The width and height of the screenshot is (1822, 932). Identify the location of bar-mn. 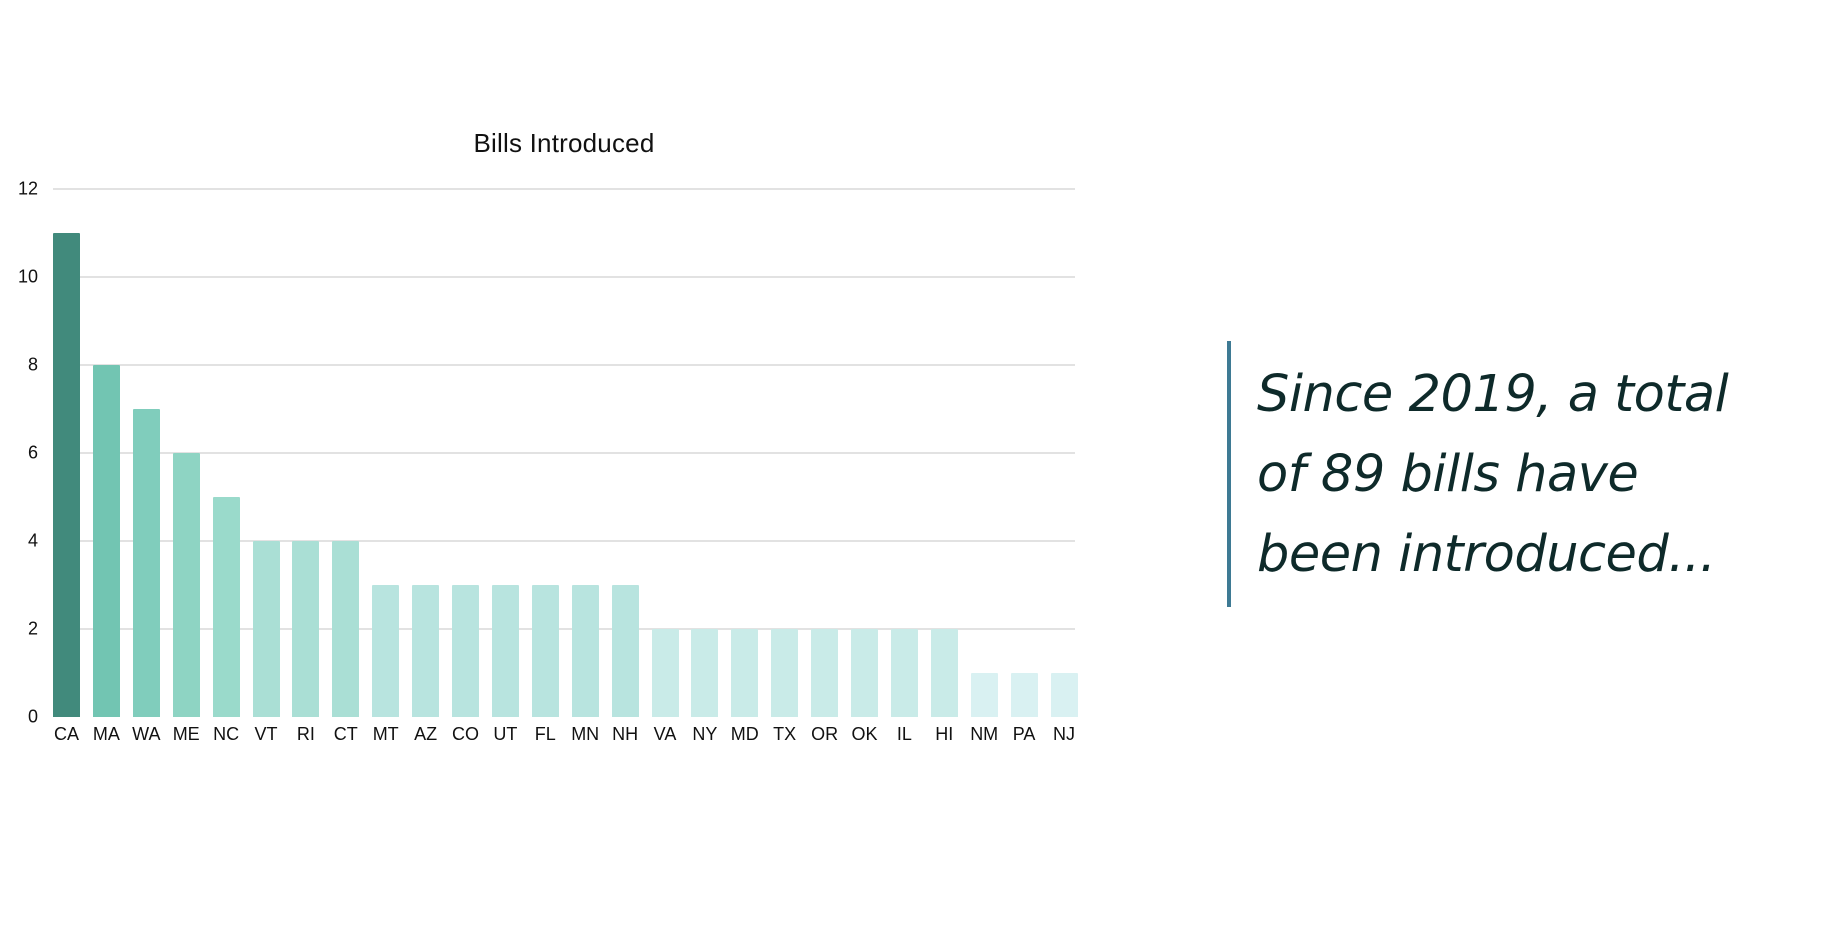
(585, 651).